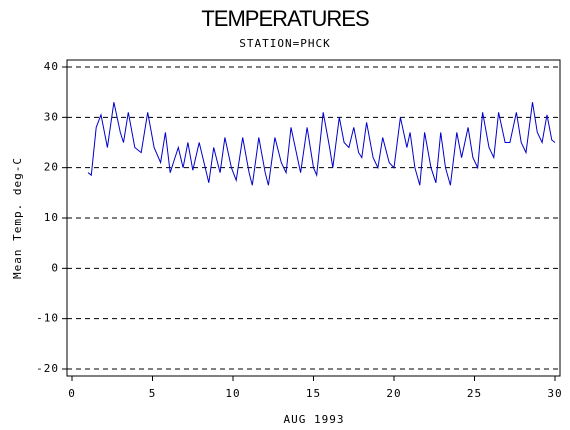 This screenshot has width=570, height=430. I want to click on x-tick-label: 30, so click(554, 393).